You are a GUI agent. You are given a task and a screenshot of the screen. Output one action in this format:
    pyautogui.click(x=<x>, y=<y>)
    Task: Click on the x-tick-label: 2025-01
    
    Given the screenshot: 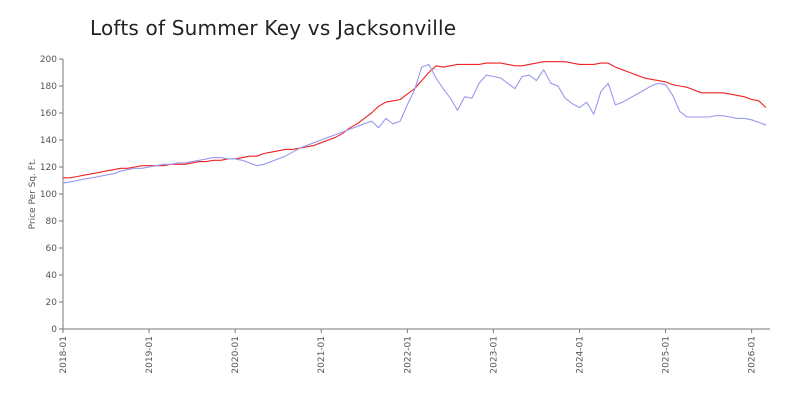 What is the action you would take?
    pyautogui.click(x=667, y=355)
    